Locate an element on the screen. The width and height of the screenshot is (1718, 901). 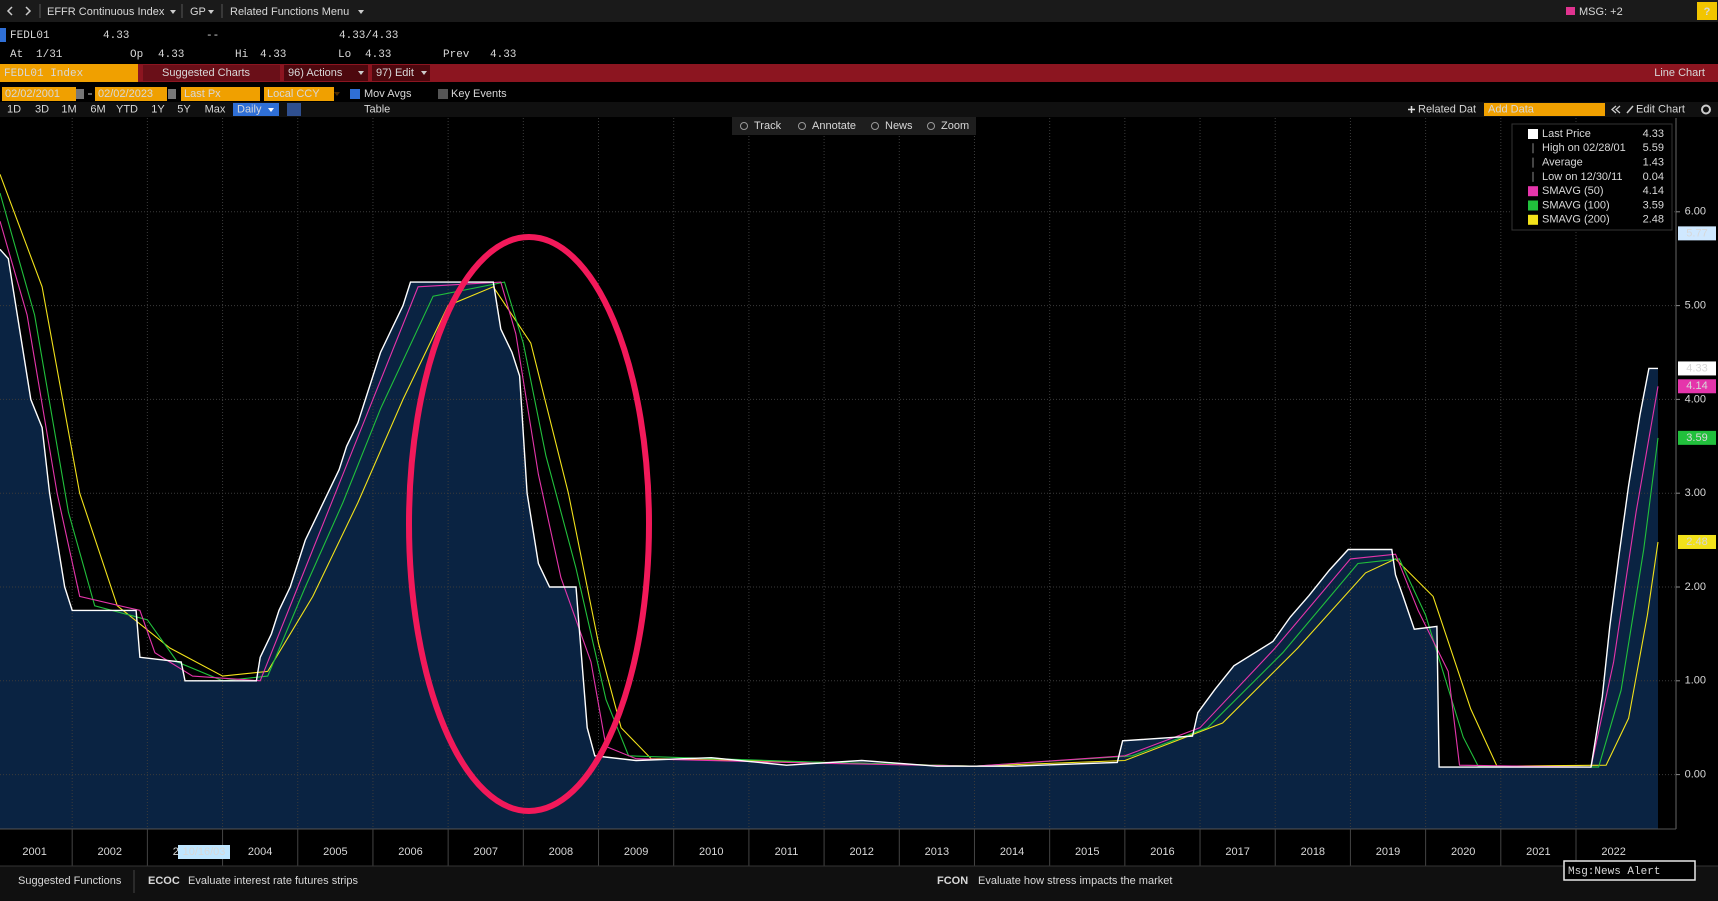
view-name: Line Chart is located at coordinates (1679, 73).